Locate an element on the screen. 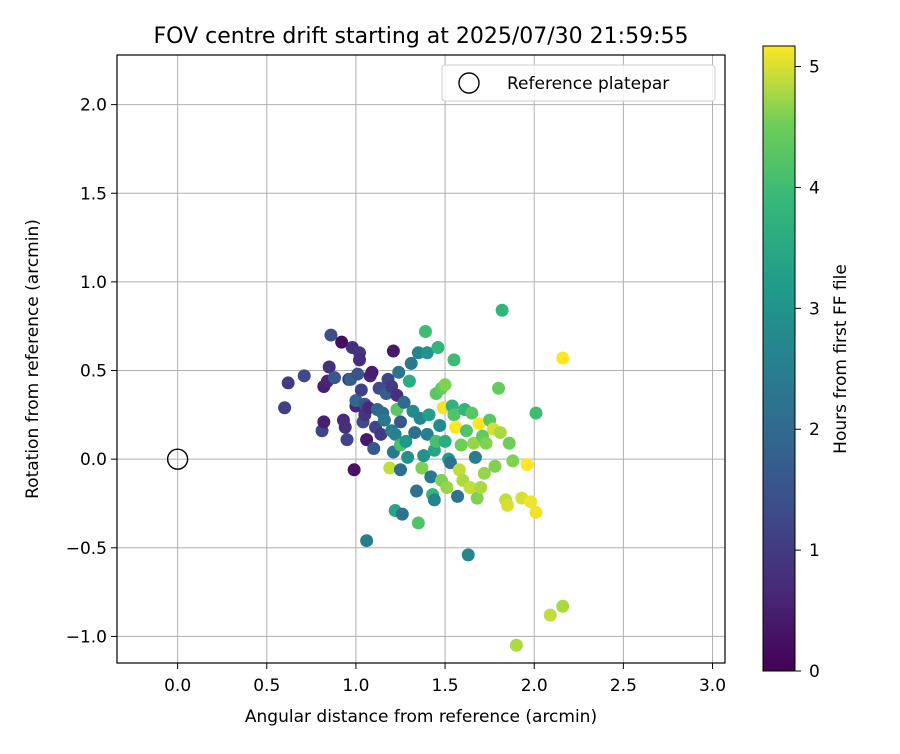 The height and width of the screenshot is (754, 900). x-tick-label: 2.0 is located at coordinates (534, 686).